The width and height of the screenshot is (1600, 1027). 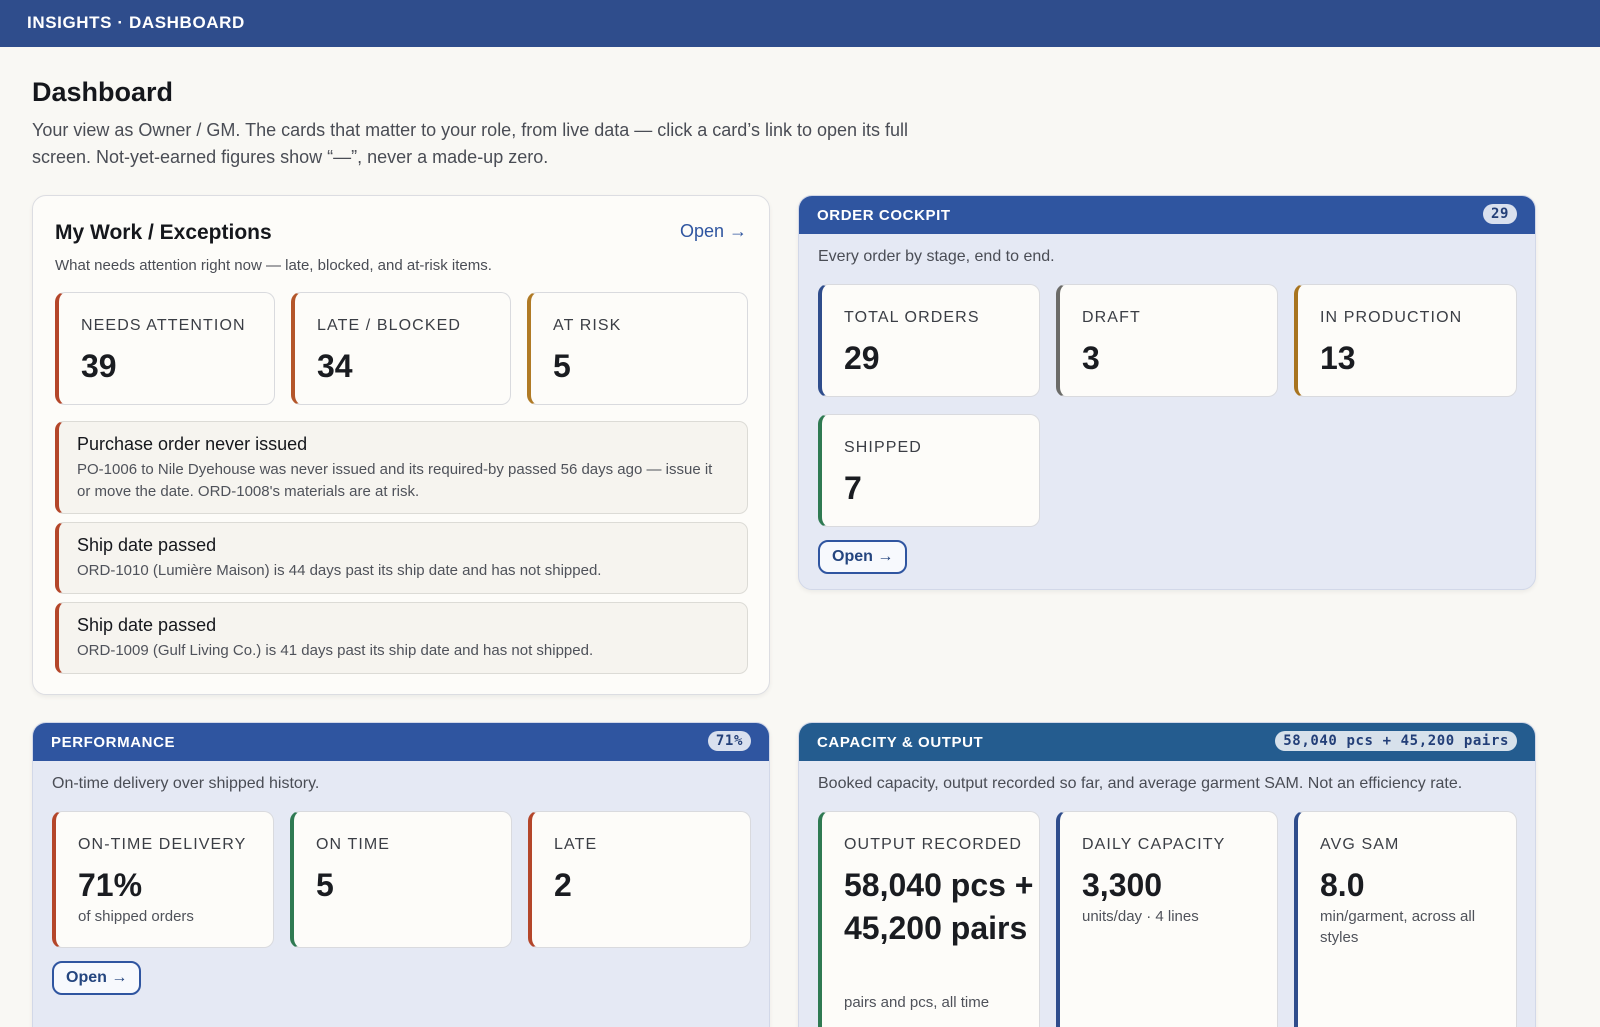 What do you see at coordinates (353, 844) in the screenshot?
I see `stat-label: ON TIME` at bounding box center [353, 844].